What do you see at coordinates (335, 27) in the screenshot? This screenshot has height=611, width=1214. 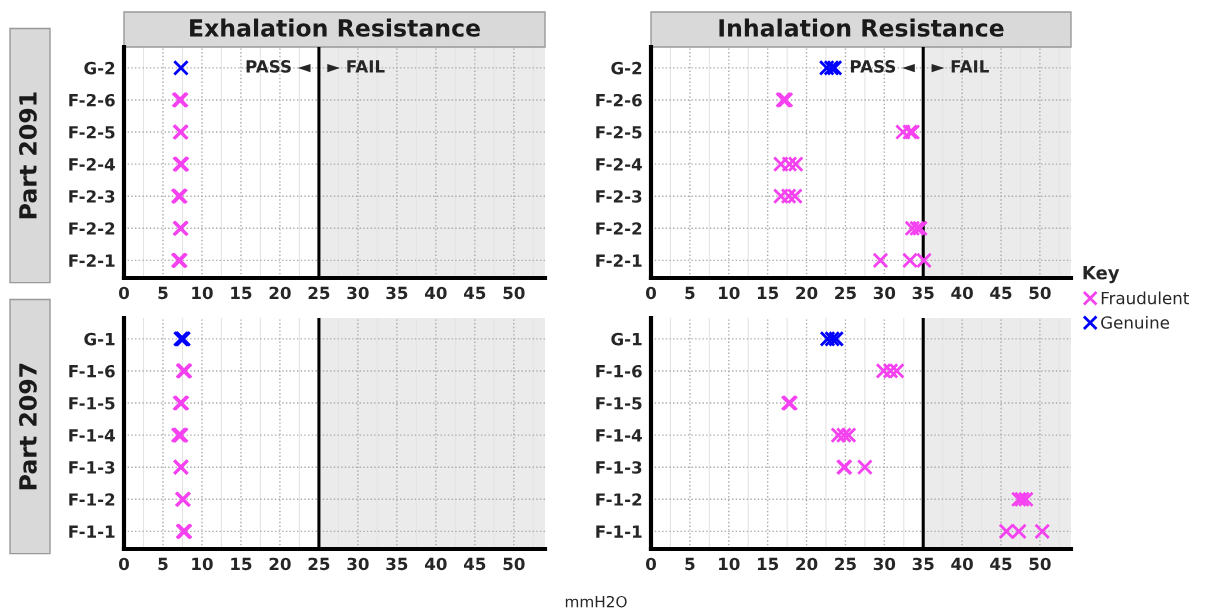 I see `chart-title: Exhalation Resistance` at bounding box center [335, 27].